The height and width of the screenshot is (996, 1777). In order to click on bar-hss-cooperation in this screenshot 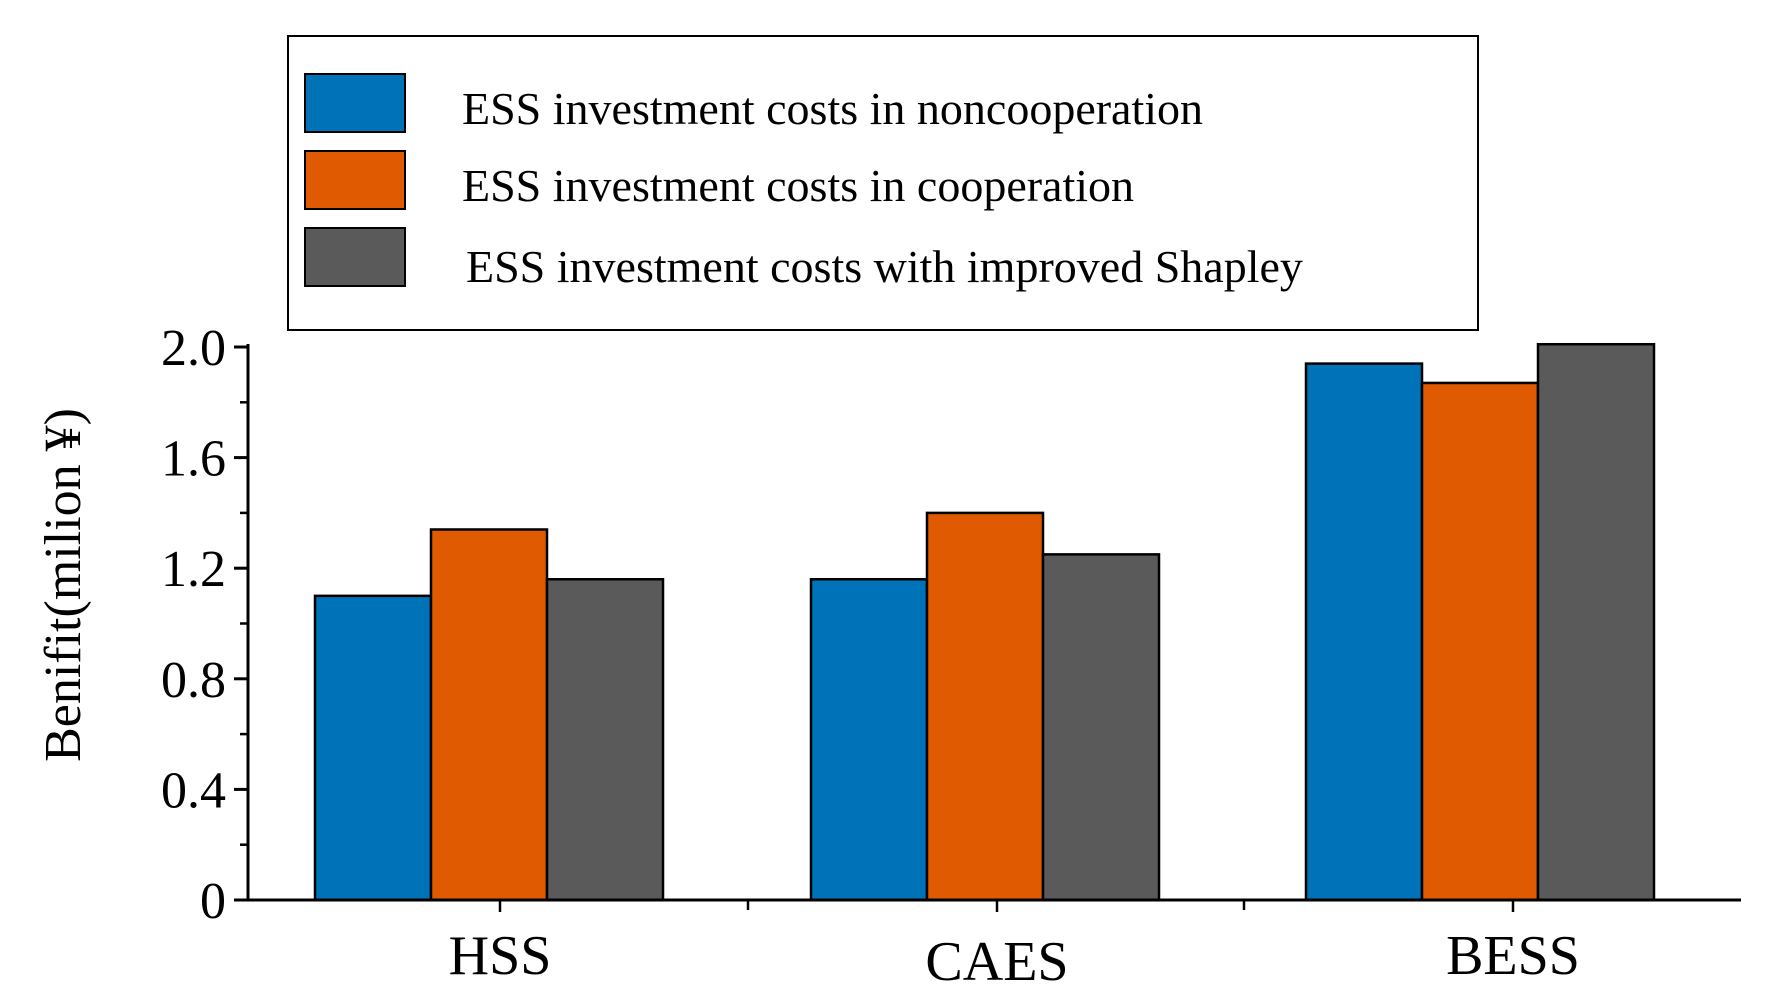, I will do `click(489, 715)`.